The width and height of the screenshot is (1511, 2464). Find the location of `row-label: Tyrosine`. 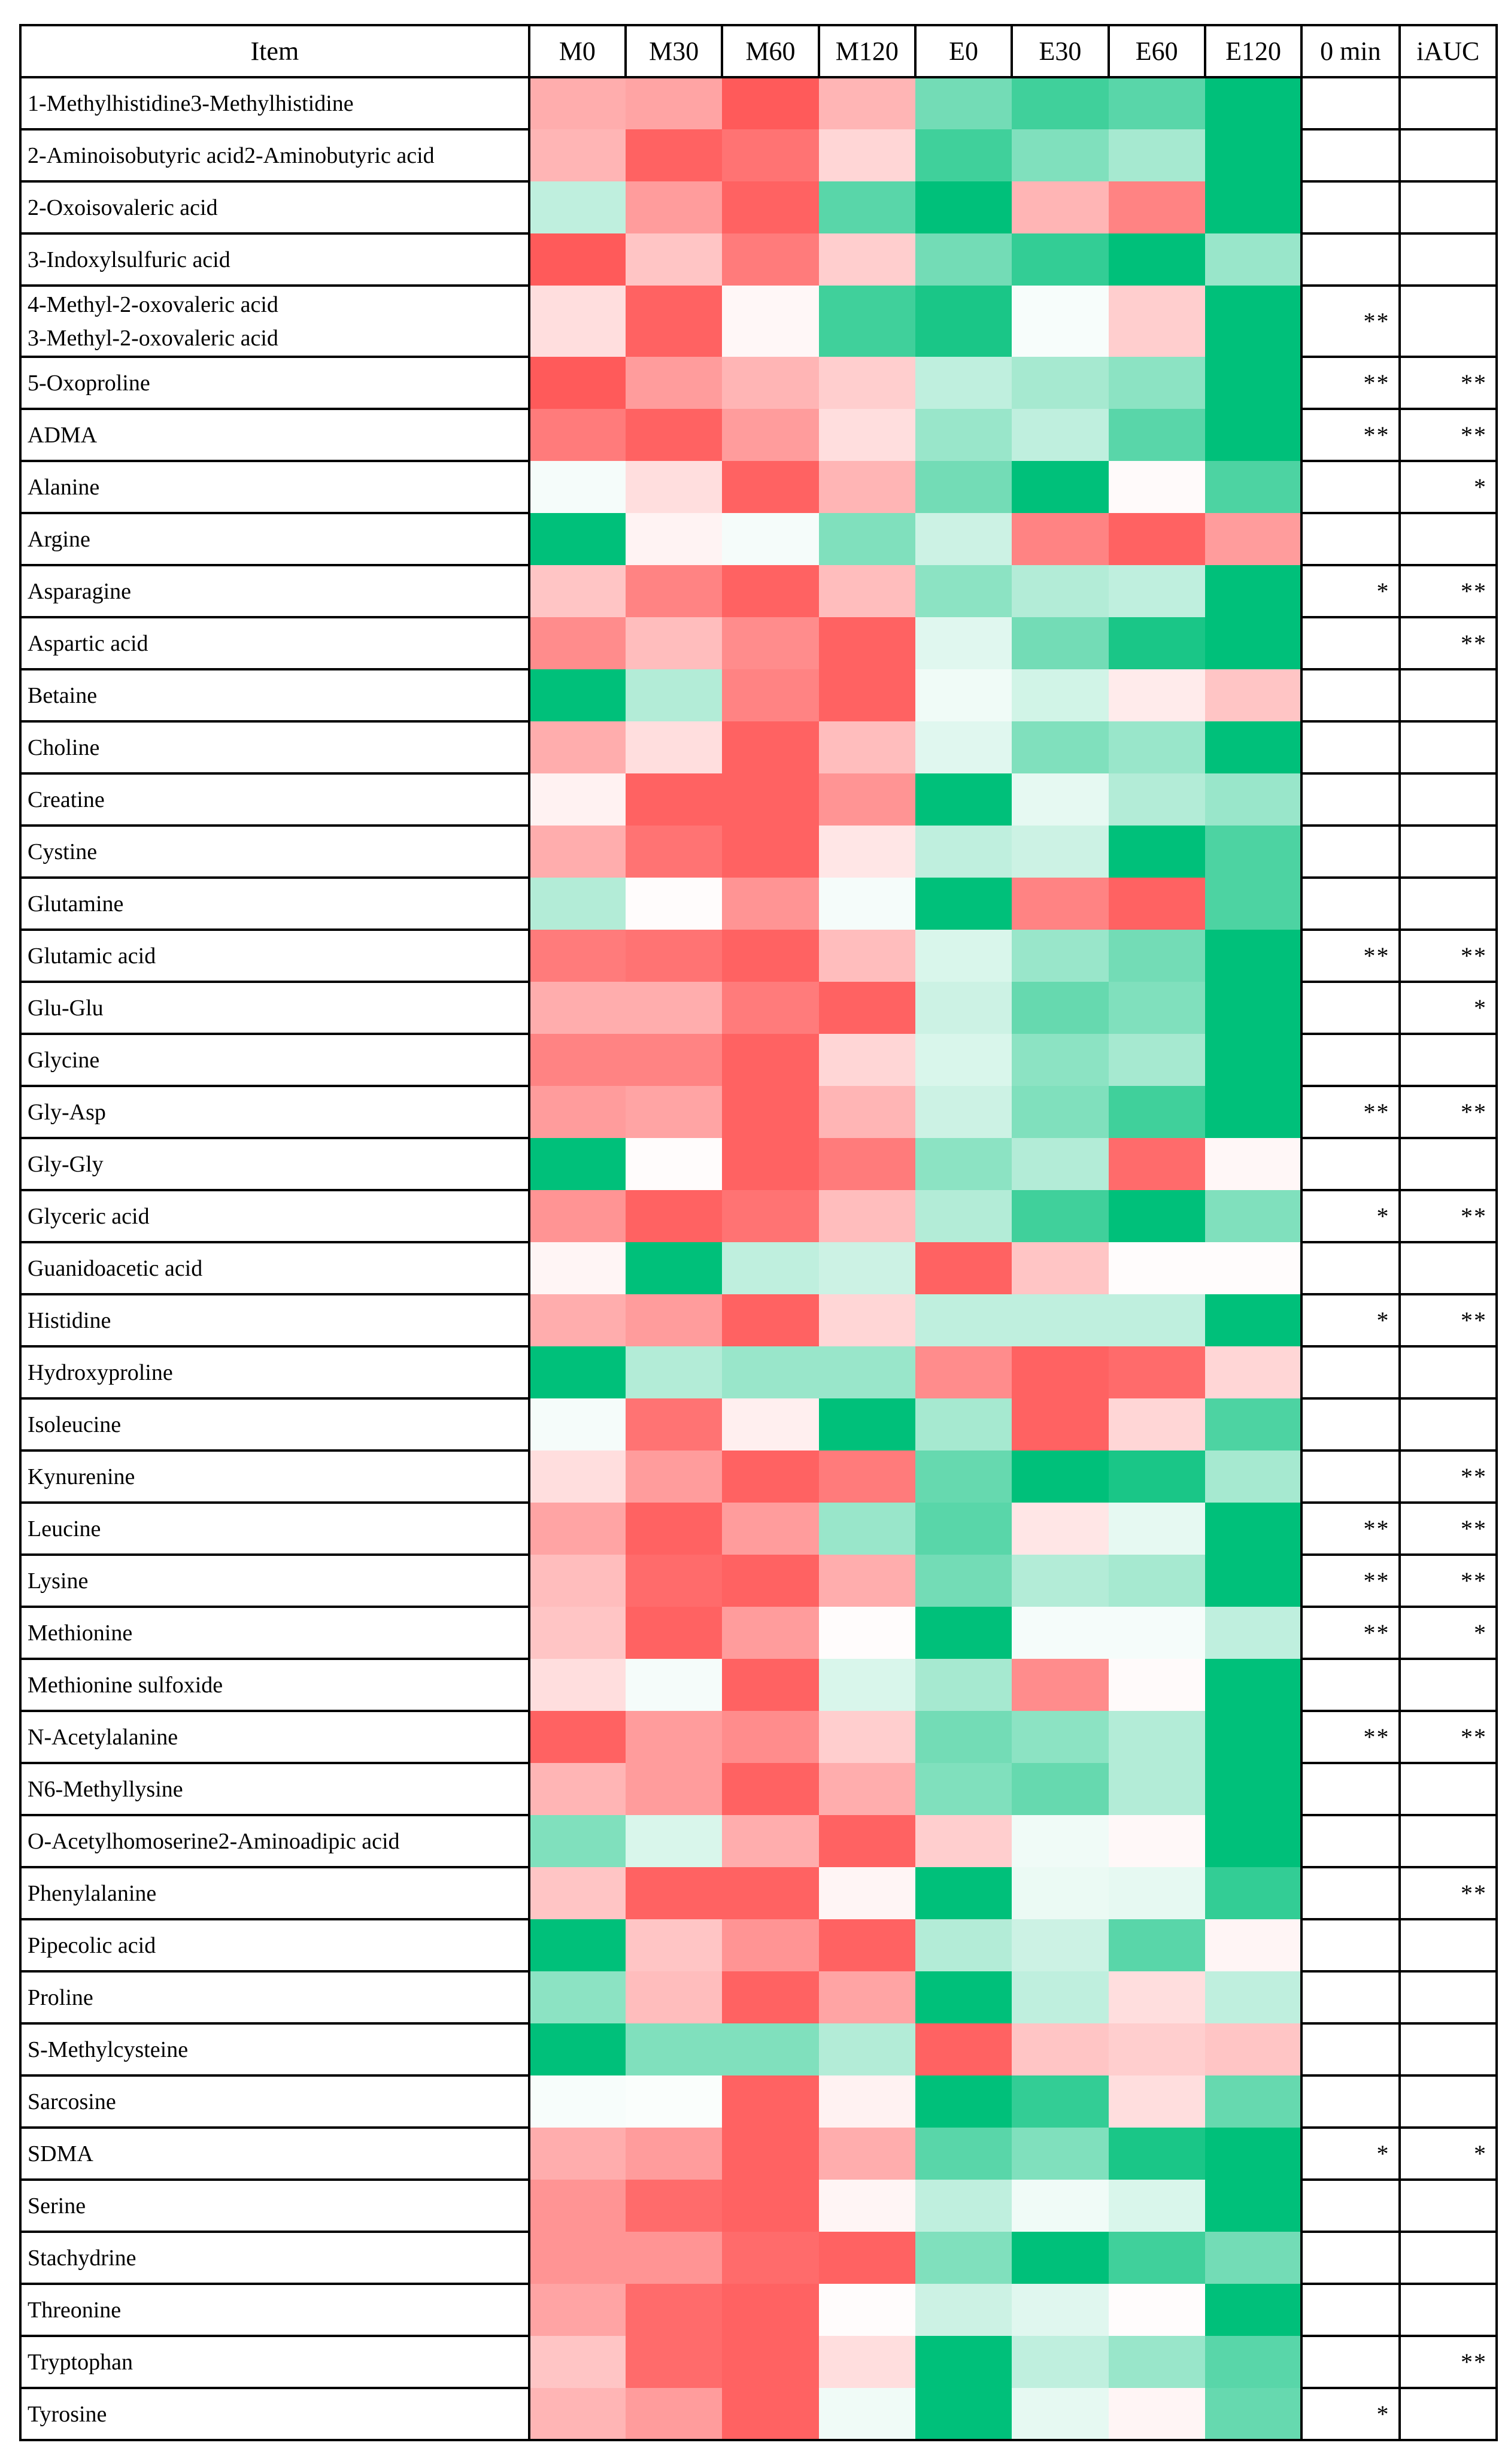

row-label: Tyrosine is located at coordinates (274, 2414).